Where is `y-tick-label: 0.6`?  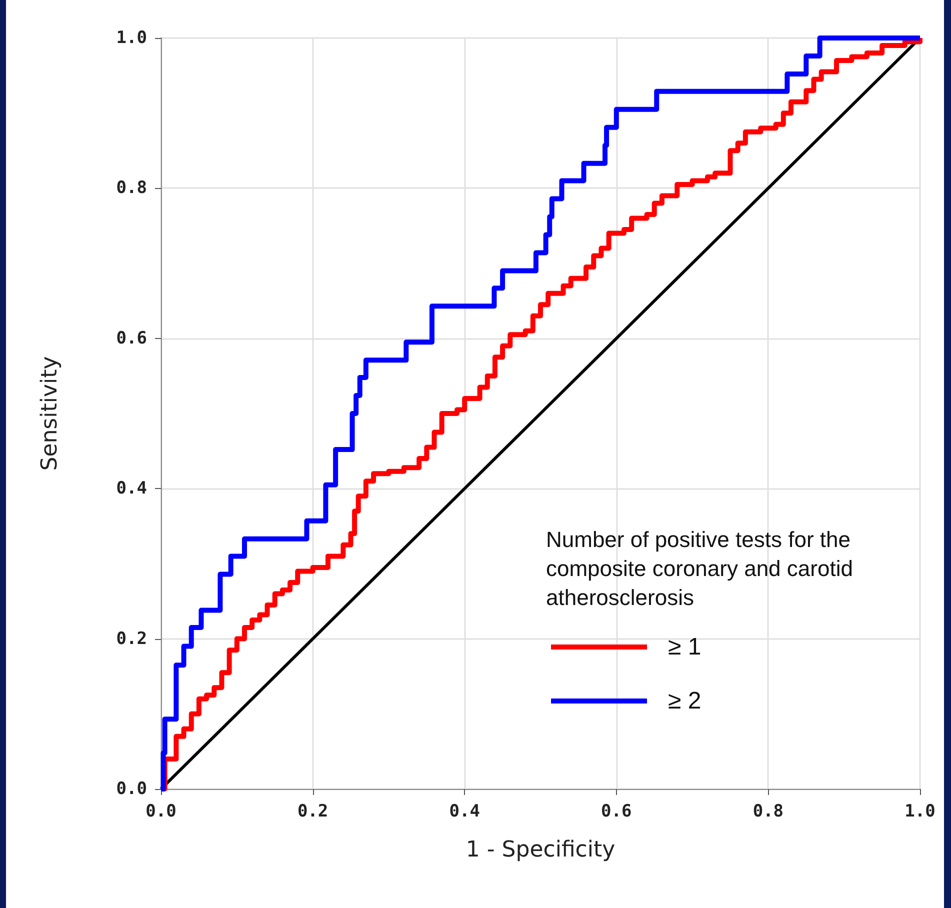
y-tick-label: 0.6 is located at coordinates (131, 338).